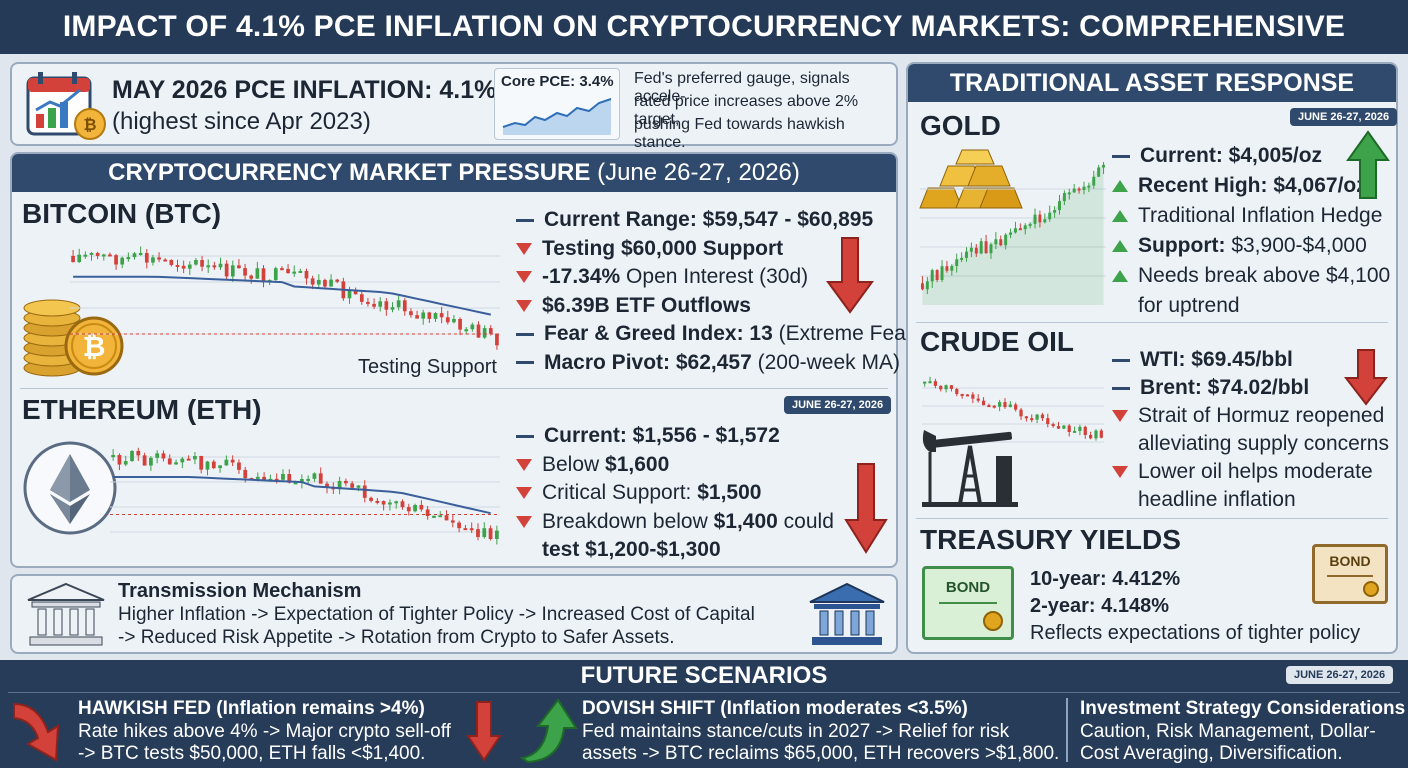 Image resolution: width=1408 pixels, height=768 pixels. Describe the element at coordinates (633, 306) in the screenshot. I see `metric-row: $6.39B ETF Outflows` at that location.